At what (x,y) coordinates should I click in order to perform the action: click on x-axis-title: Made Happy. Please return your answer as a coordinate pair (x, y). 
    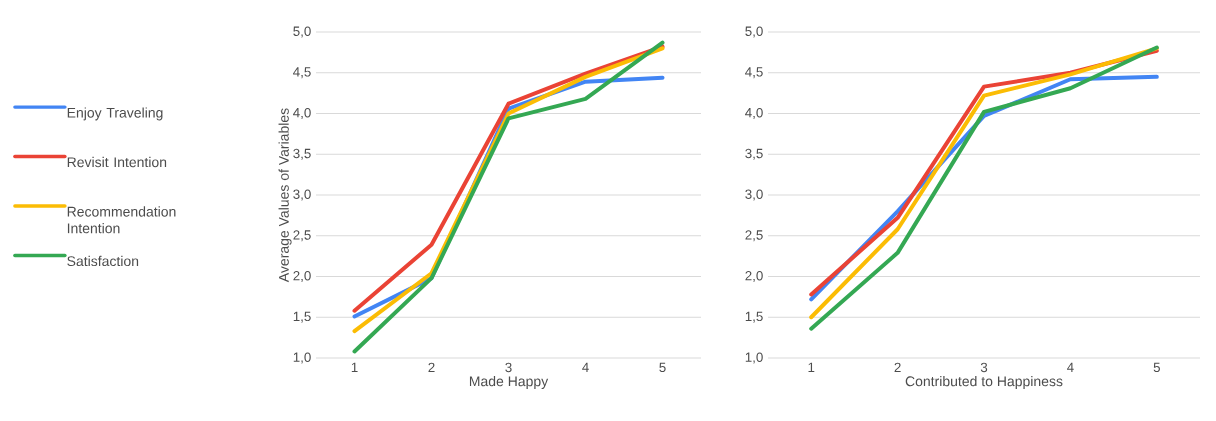
    Looking at the image, I should click on (509, 382).